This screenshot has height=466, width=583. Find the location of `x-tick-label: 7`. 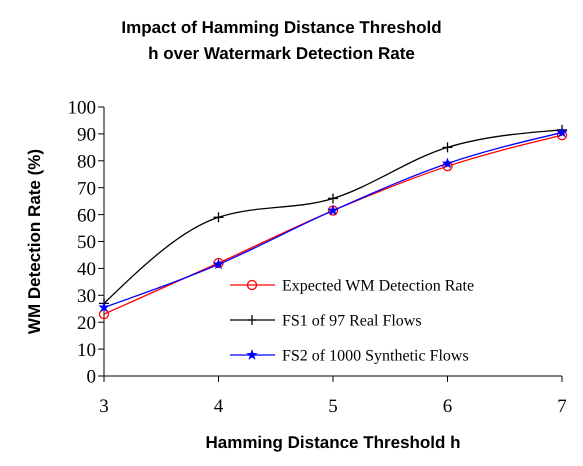

x-tick-label: 7 is located at coordinates (562, 406).